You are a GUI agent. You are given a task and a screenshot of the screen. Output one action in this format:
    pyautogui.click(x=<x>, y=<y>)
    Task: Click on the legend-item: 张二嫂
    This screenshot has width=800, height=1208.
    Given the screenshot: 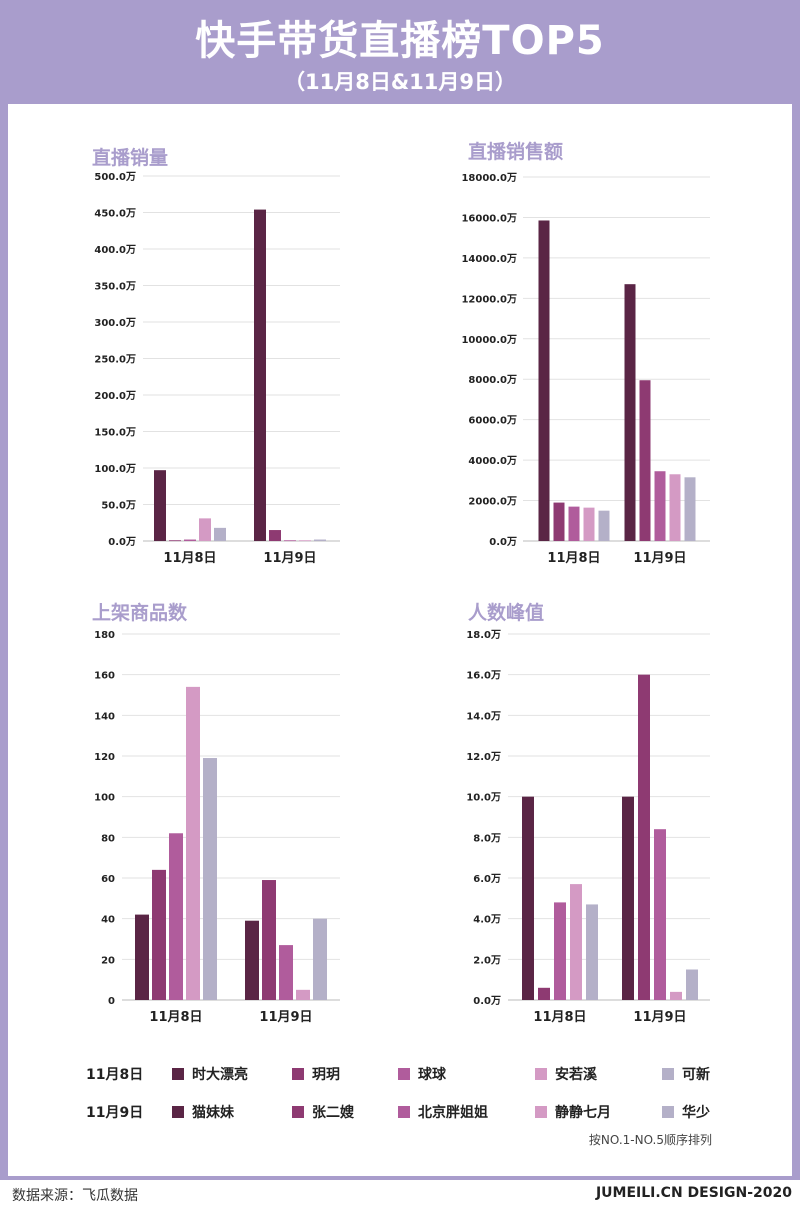 What is the action you would take?
    pyautogui.click(x=323, y=1112)
    